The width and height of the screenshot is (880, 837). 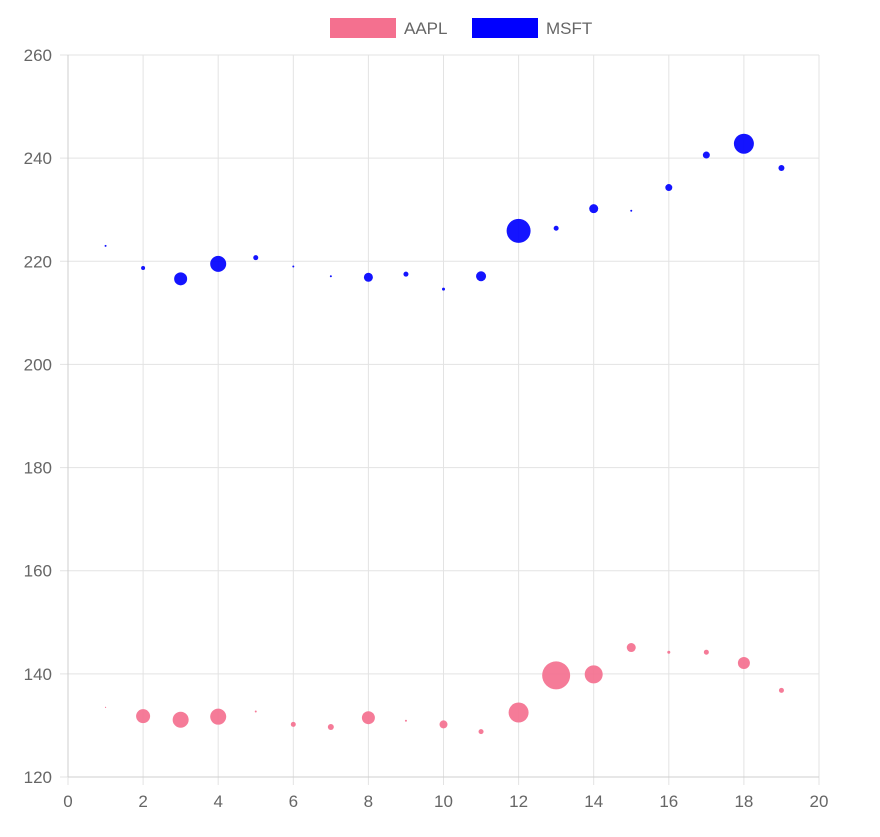 I want to click on y-tick-label: 240, so click(x=38, y=158).